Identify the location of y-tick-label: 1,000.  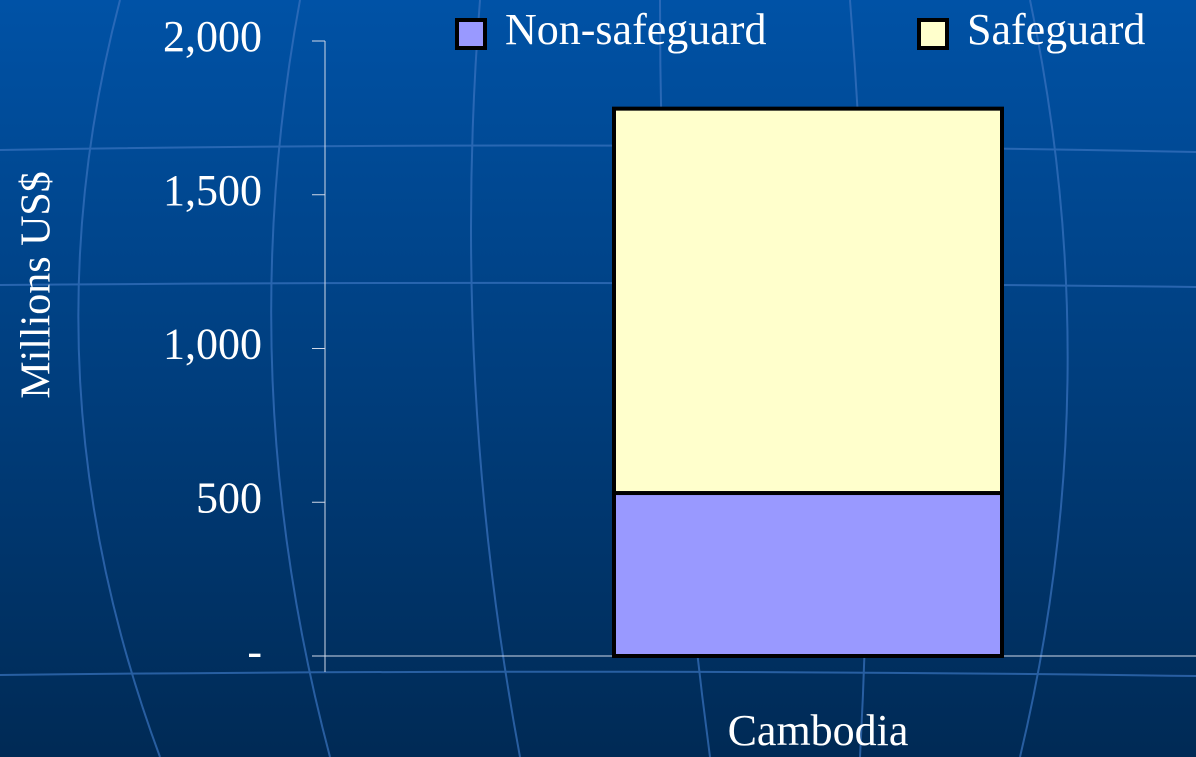
(212, 344).